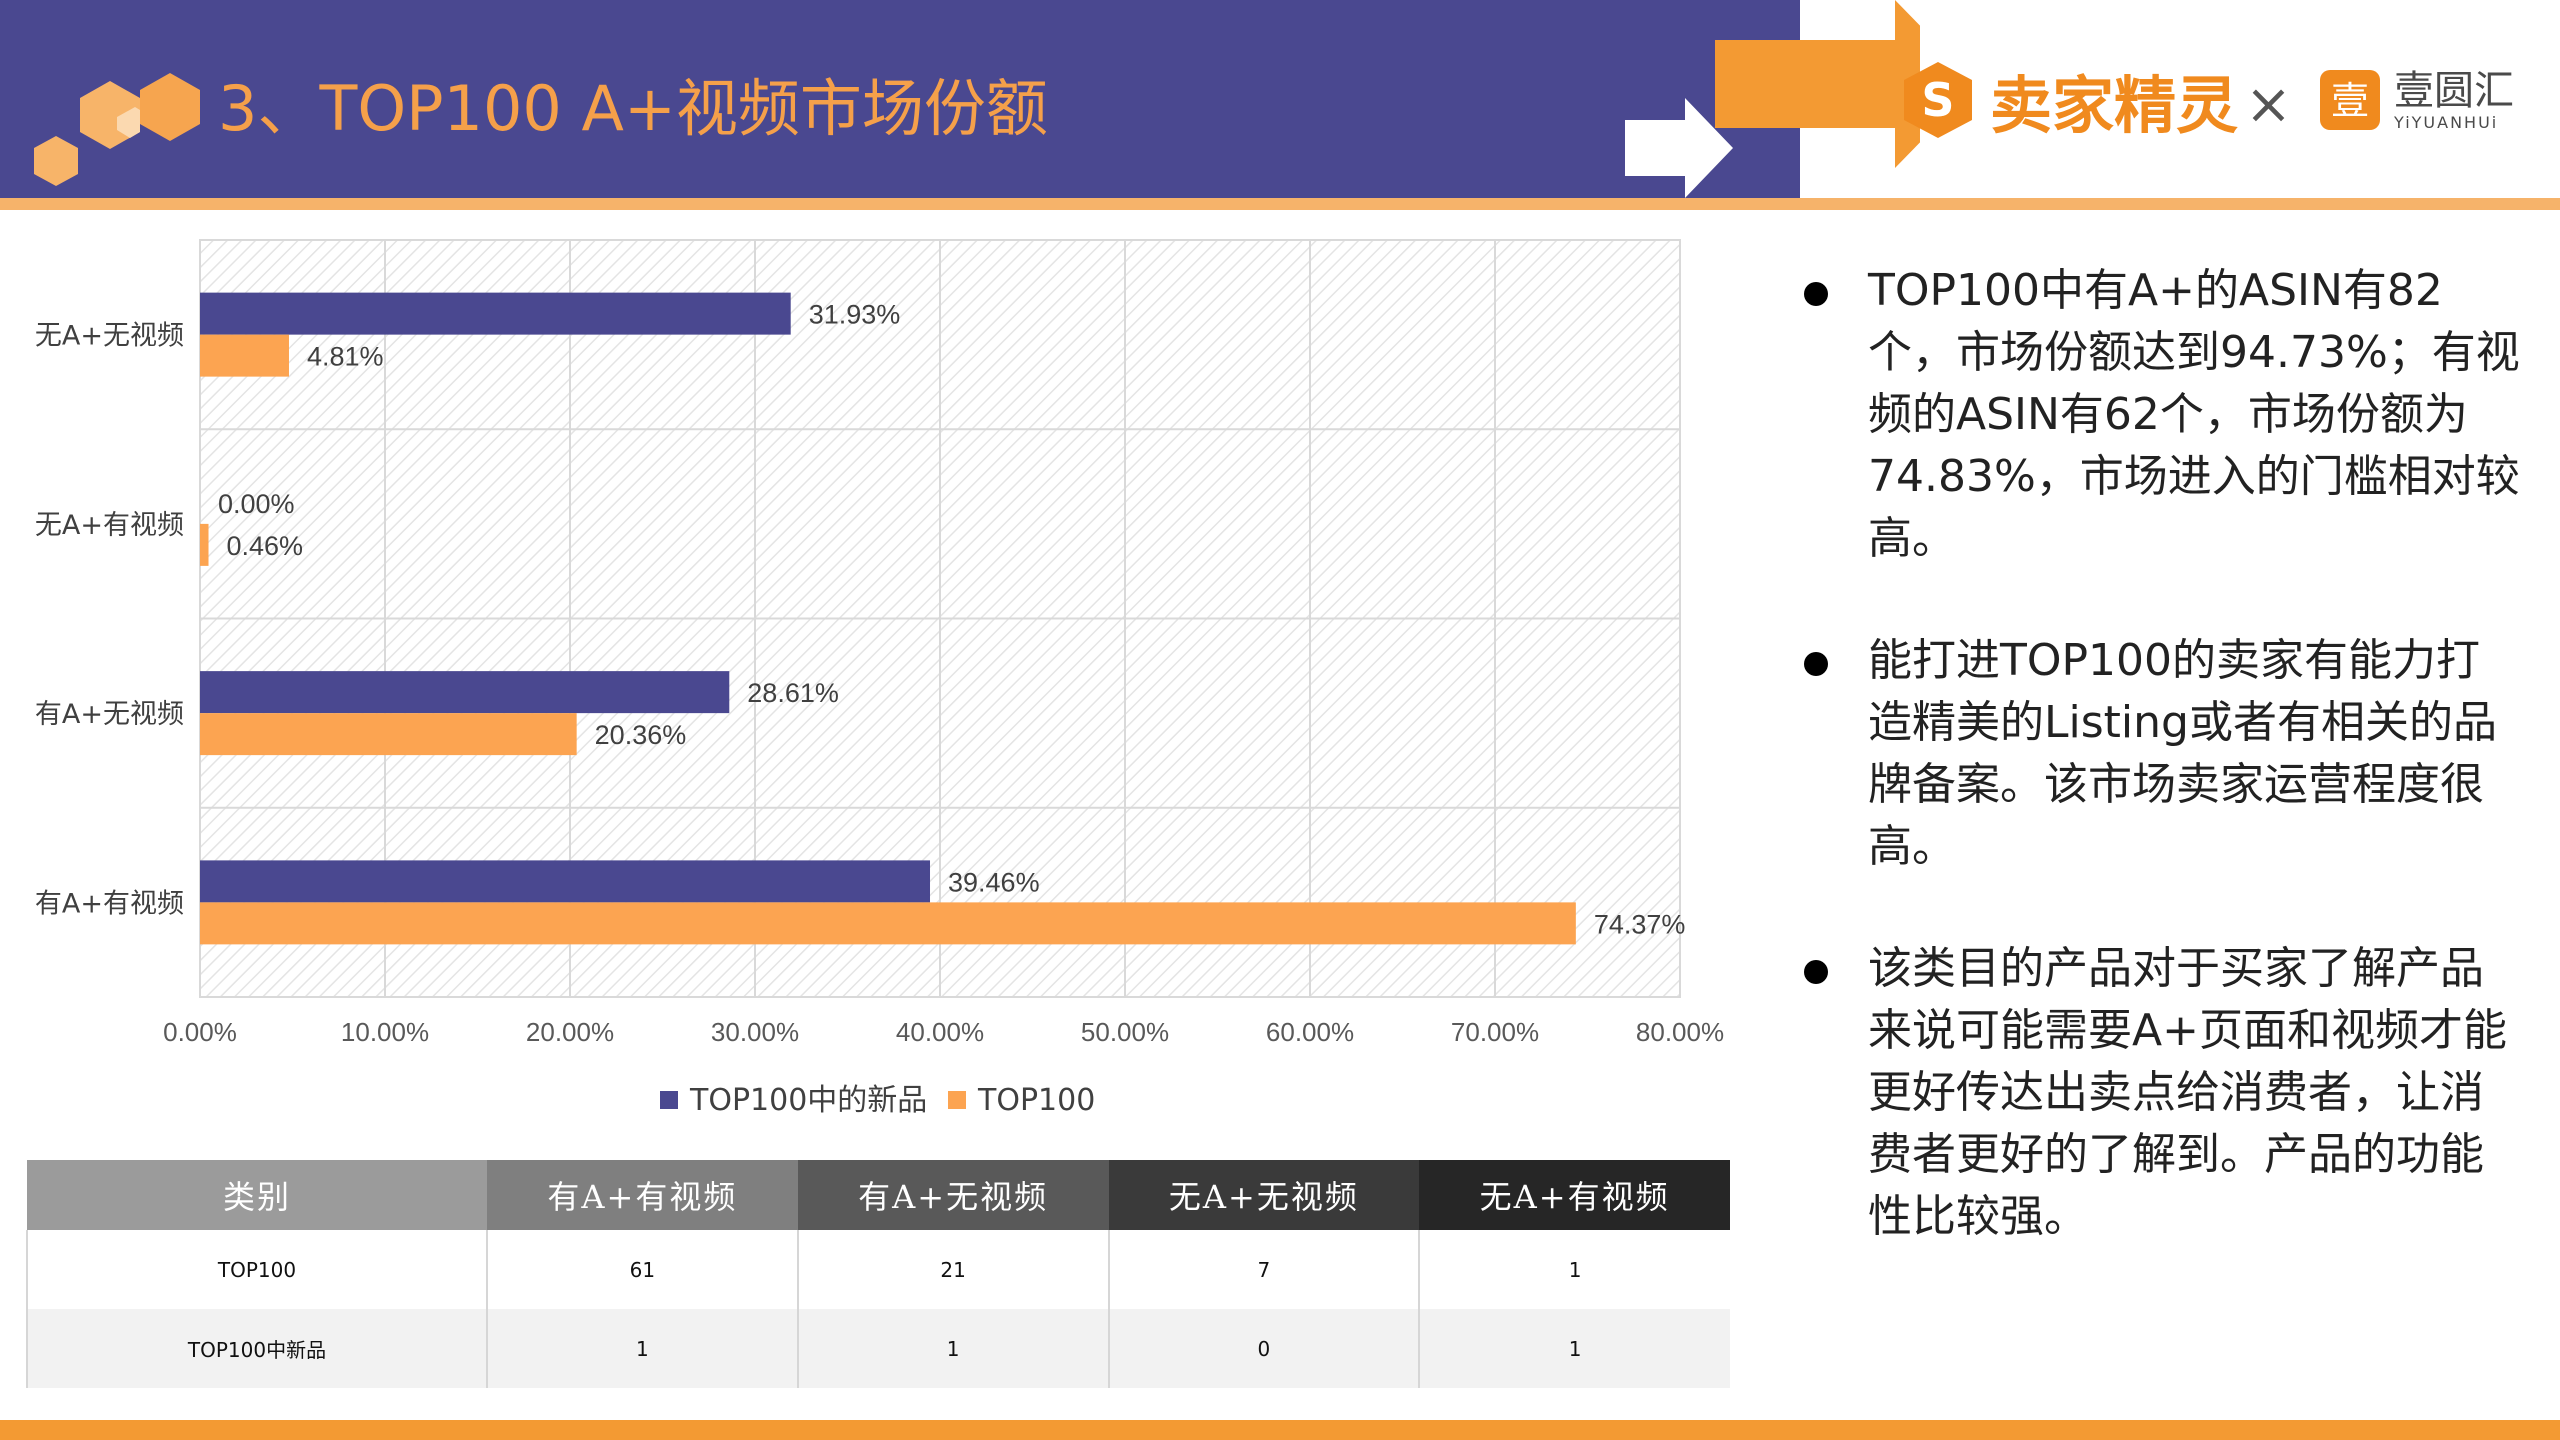 Image resolution: width=2560 pixels, height=1440 pixels. Describe the element at coordinates (994, 882) in the screenshot. I see `data-label: 39.46%` at that location.